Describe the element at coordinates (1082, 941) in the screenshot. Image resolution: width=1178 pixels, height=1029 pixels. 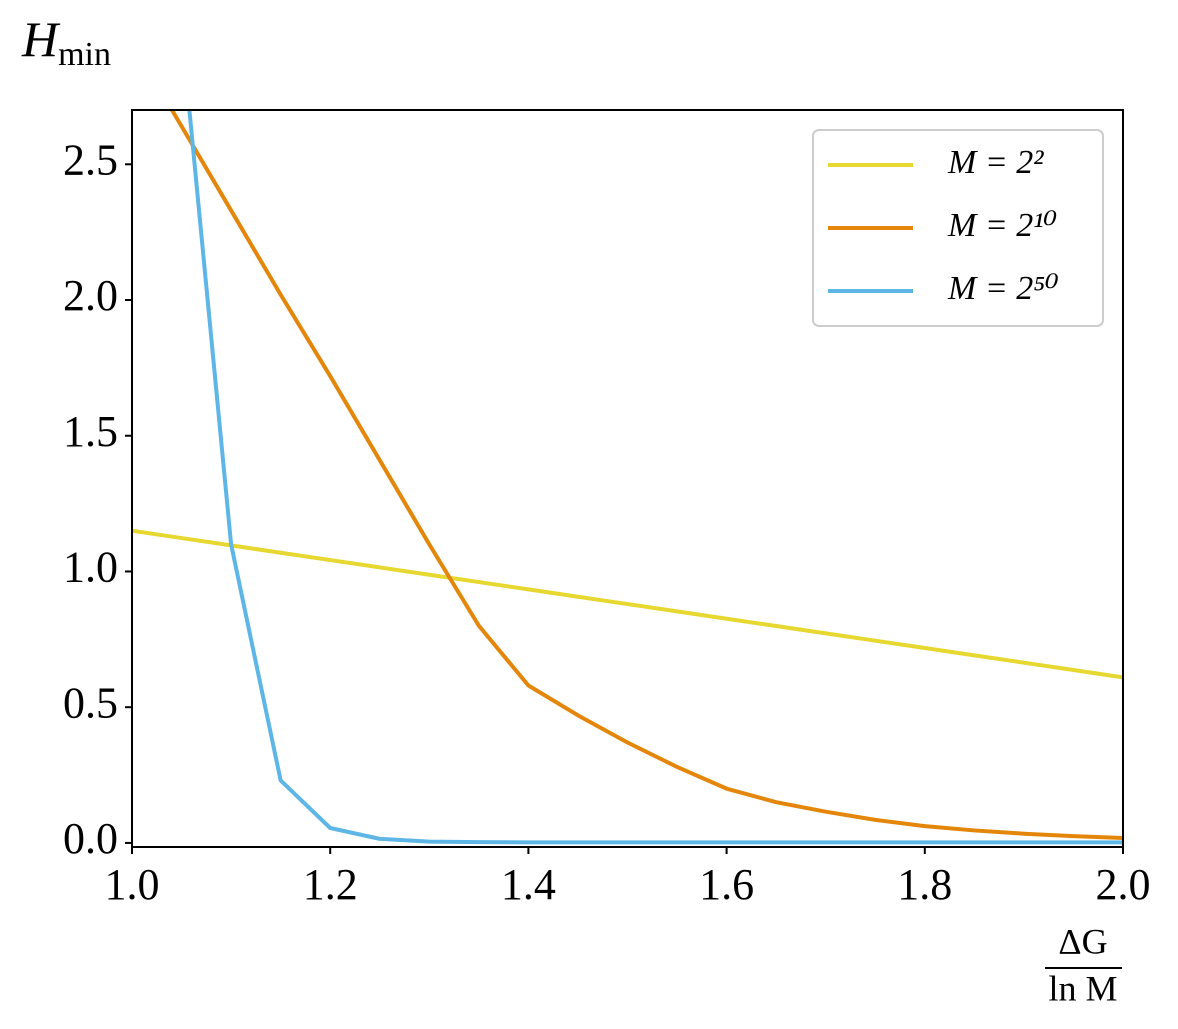
I see `x-label-numerator: ΔG` at that location.